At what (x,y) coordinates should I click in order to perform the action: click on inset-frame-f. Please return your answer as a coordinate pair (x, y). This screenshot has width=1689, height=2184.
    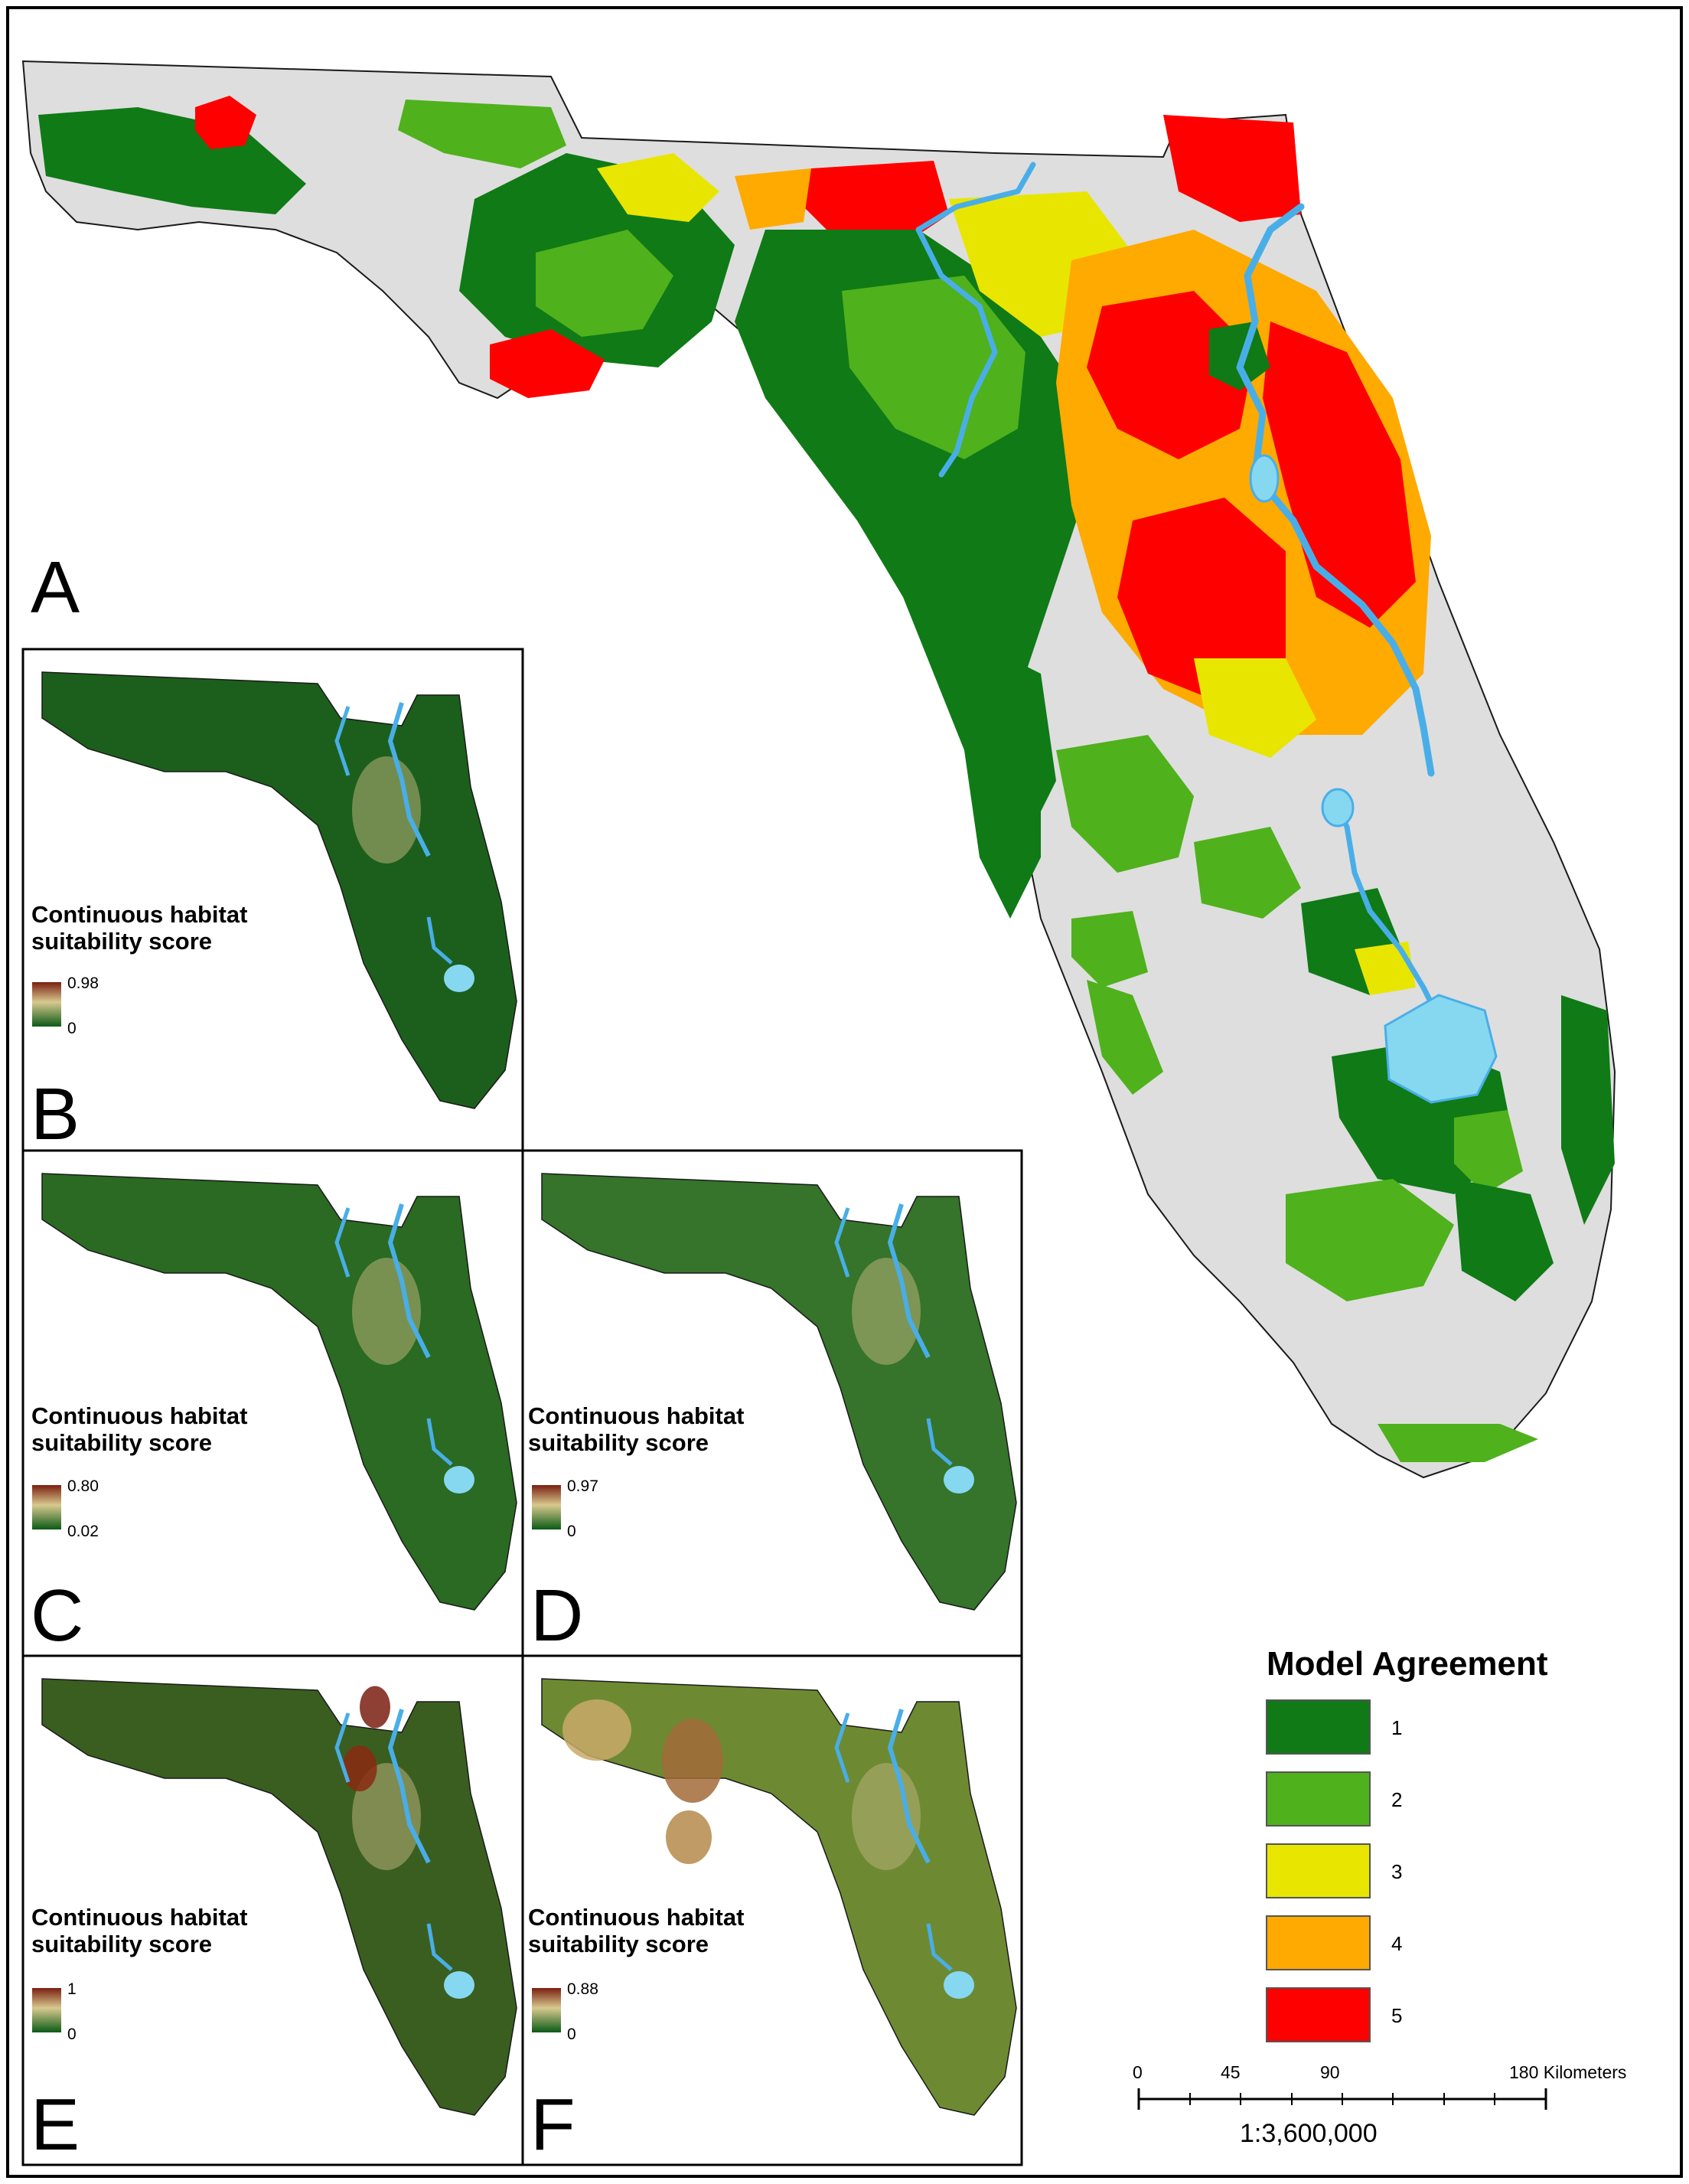
    Looking at the image, I should click on (772, 1910).